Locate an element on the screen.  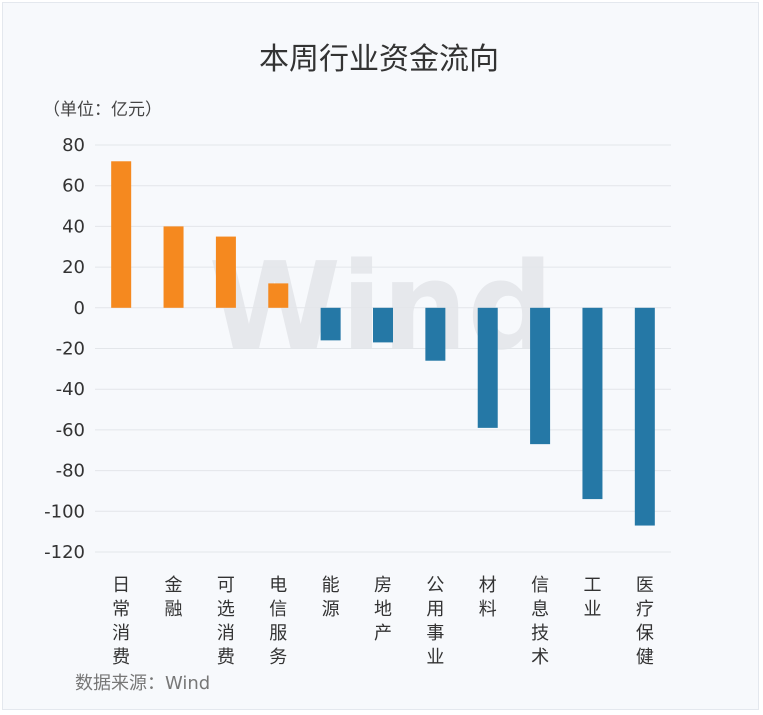
category-label: 材料 is located at coordinates (488, 597).